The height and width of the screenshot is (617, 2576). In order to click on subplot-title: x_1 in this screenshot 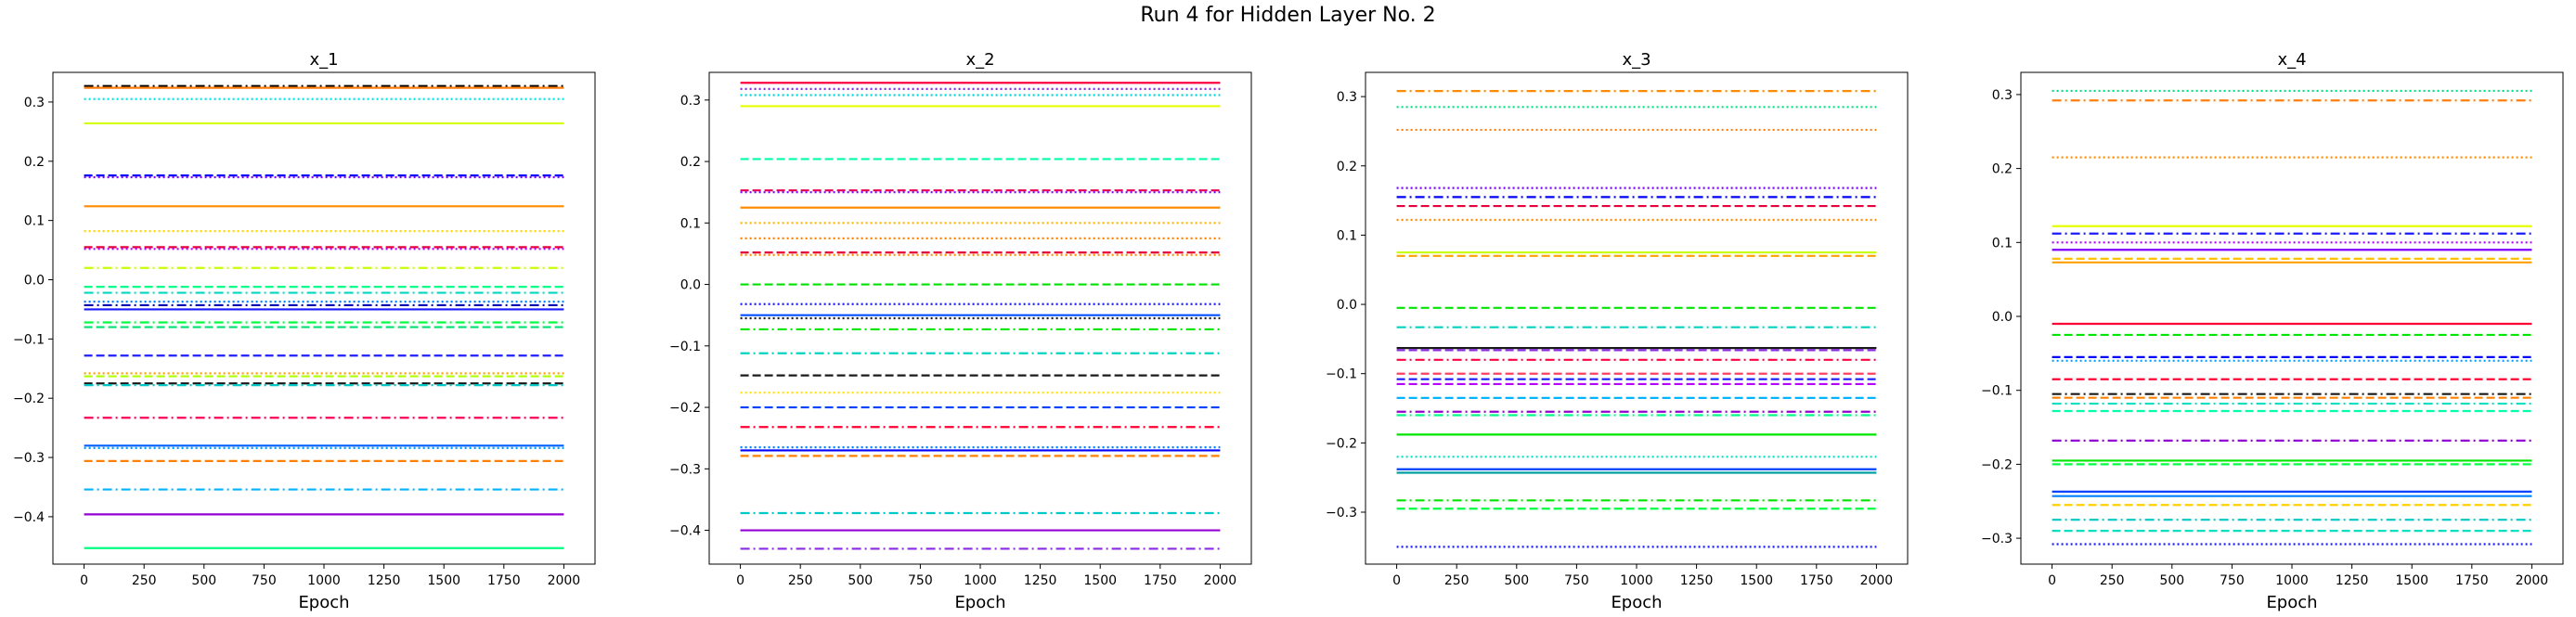, I will do `click(323, 60)`.